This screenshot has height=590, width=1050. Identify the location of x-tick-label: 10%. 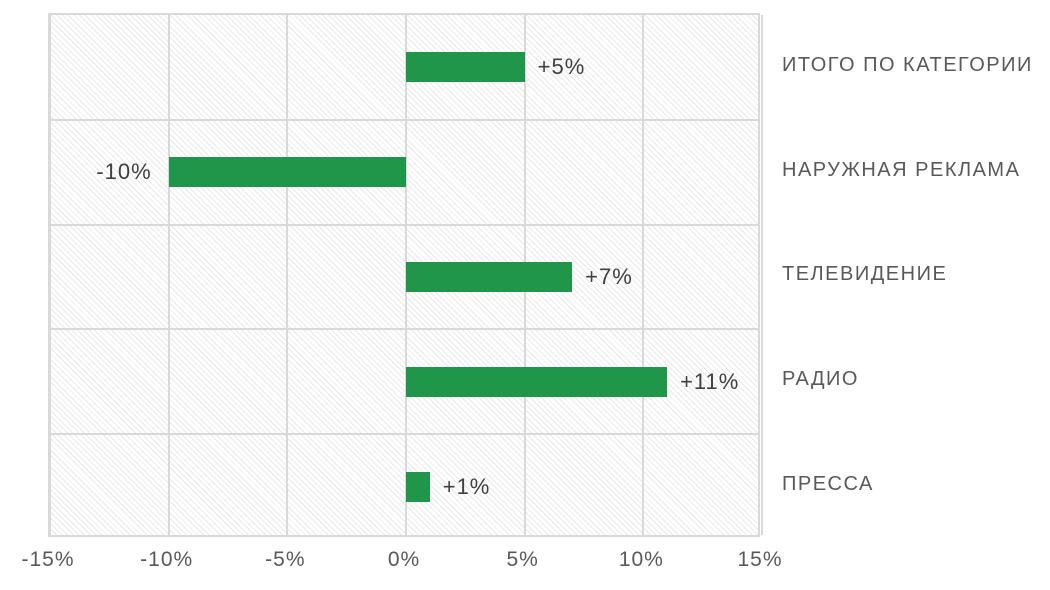
(641, 559).